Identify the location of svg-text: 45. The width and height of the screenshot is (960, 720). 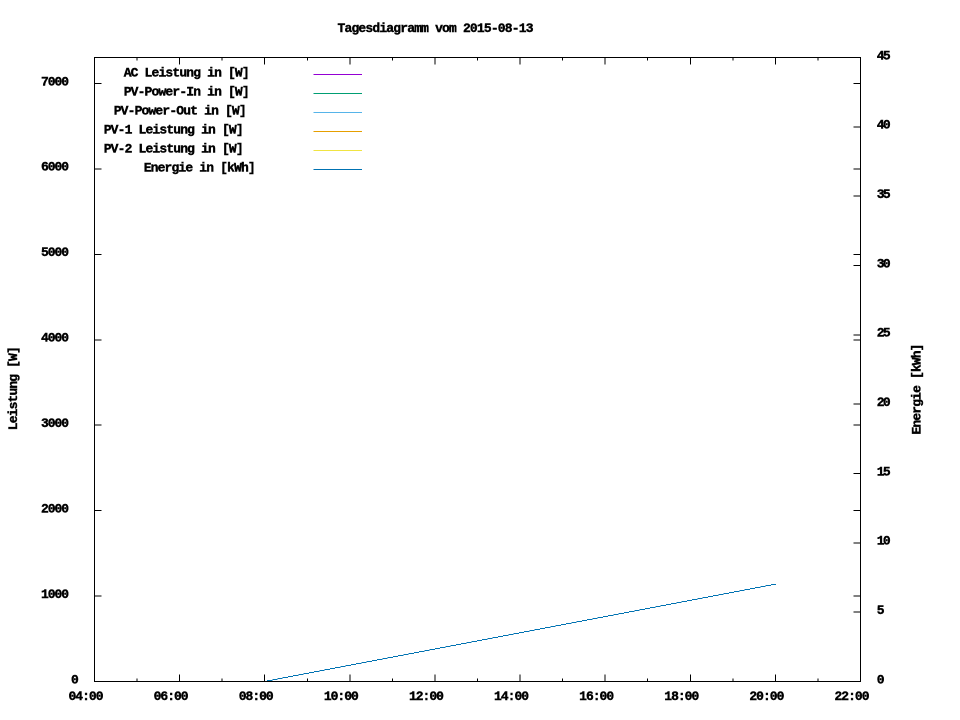
(884, 55).